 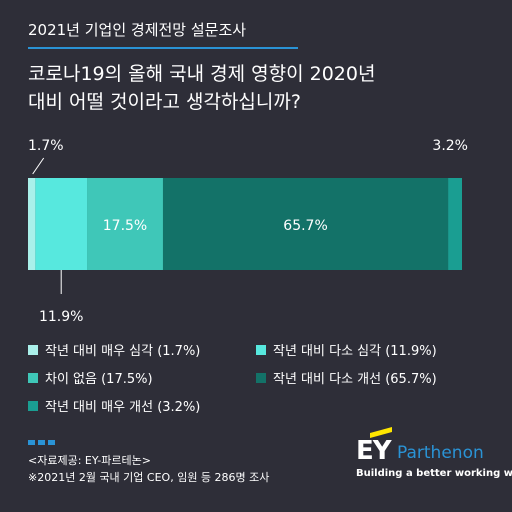 I want to click on data-label-4: 65.7%, so click(x=305, y=226).